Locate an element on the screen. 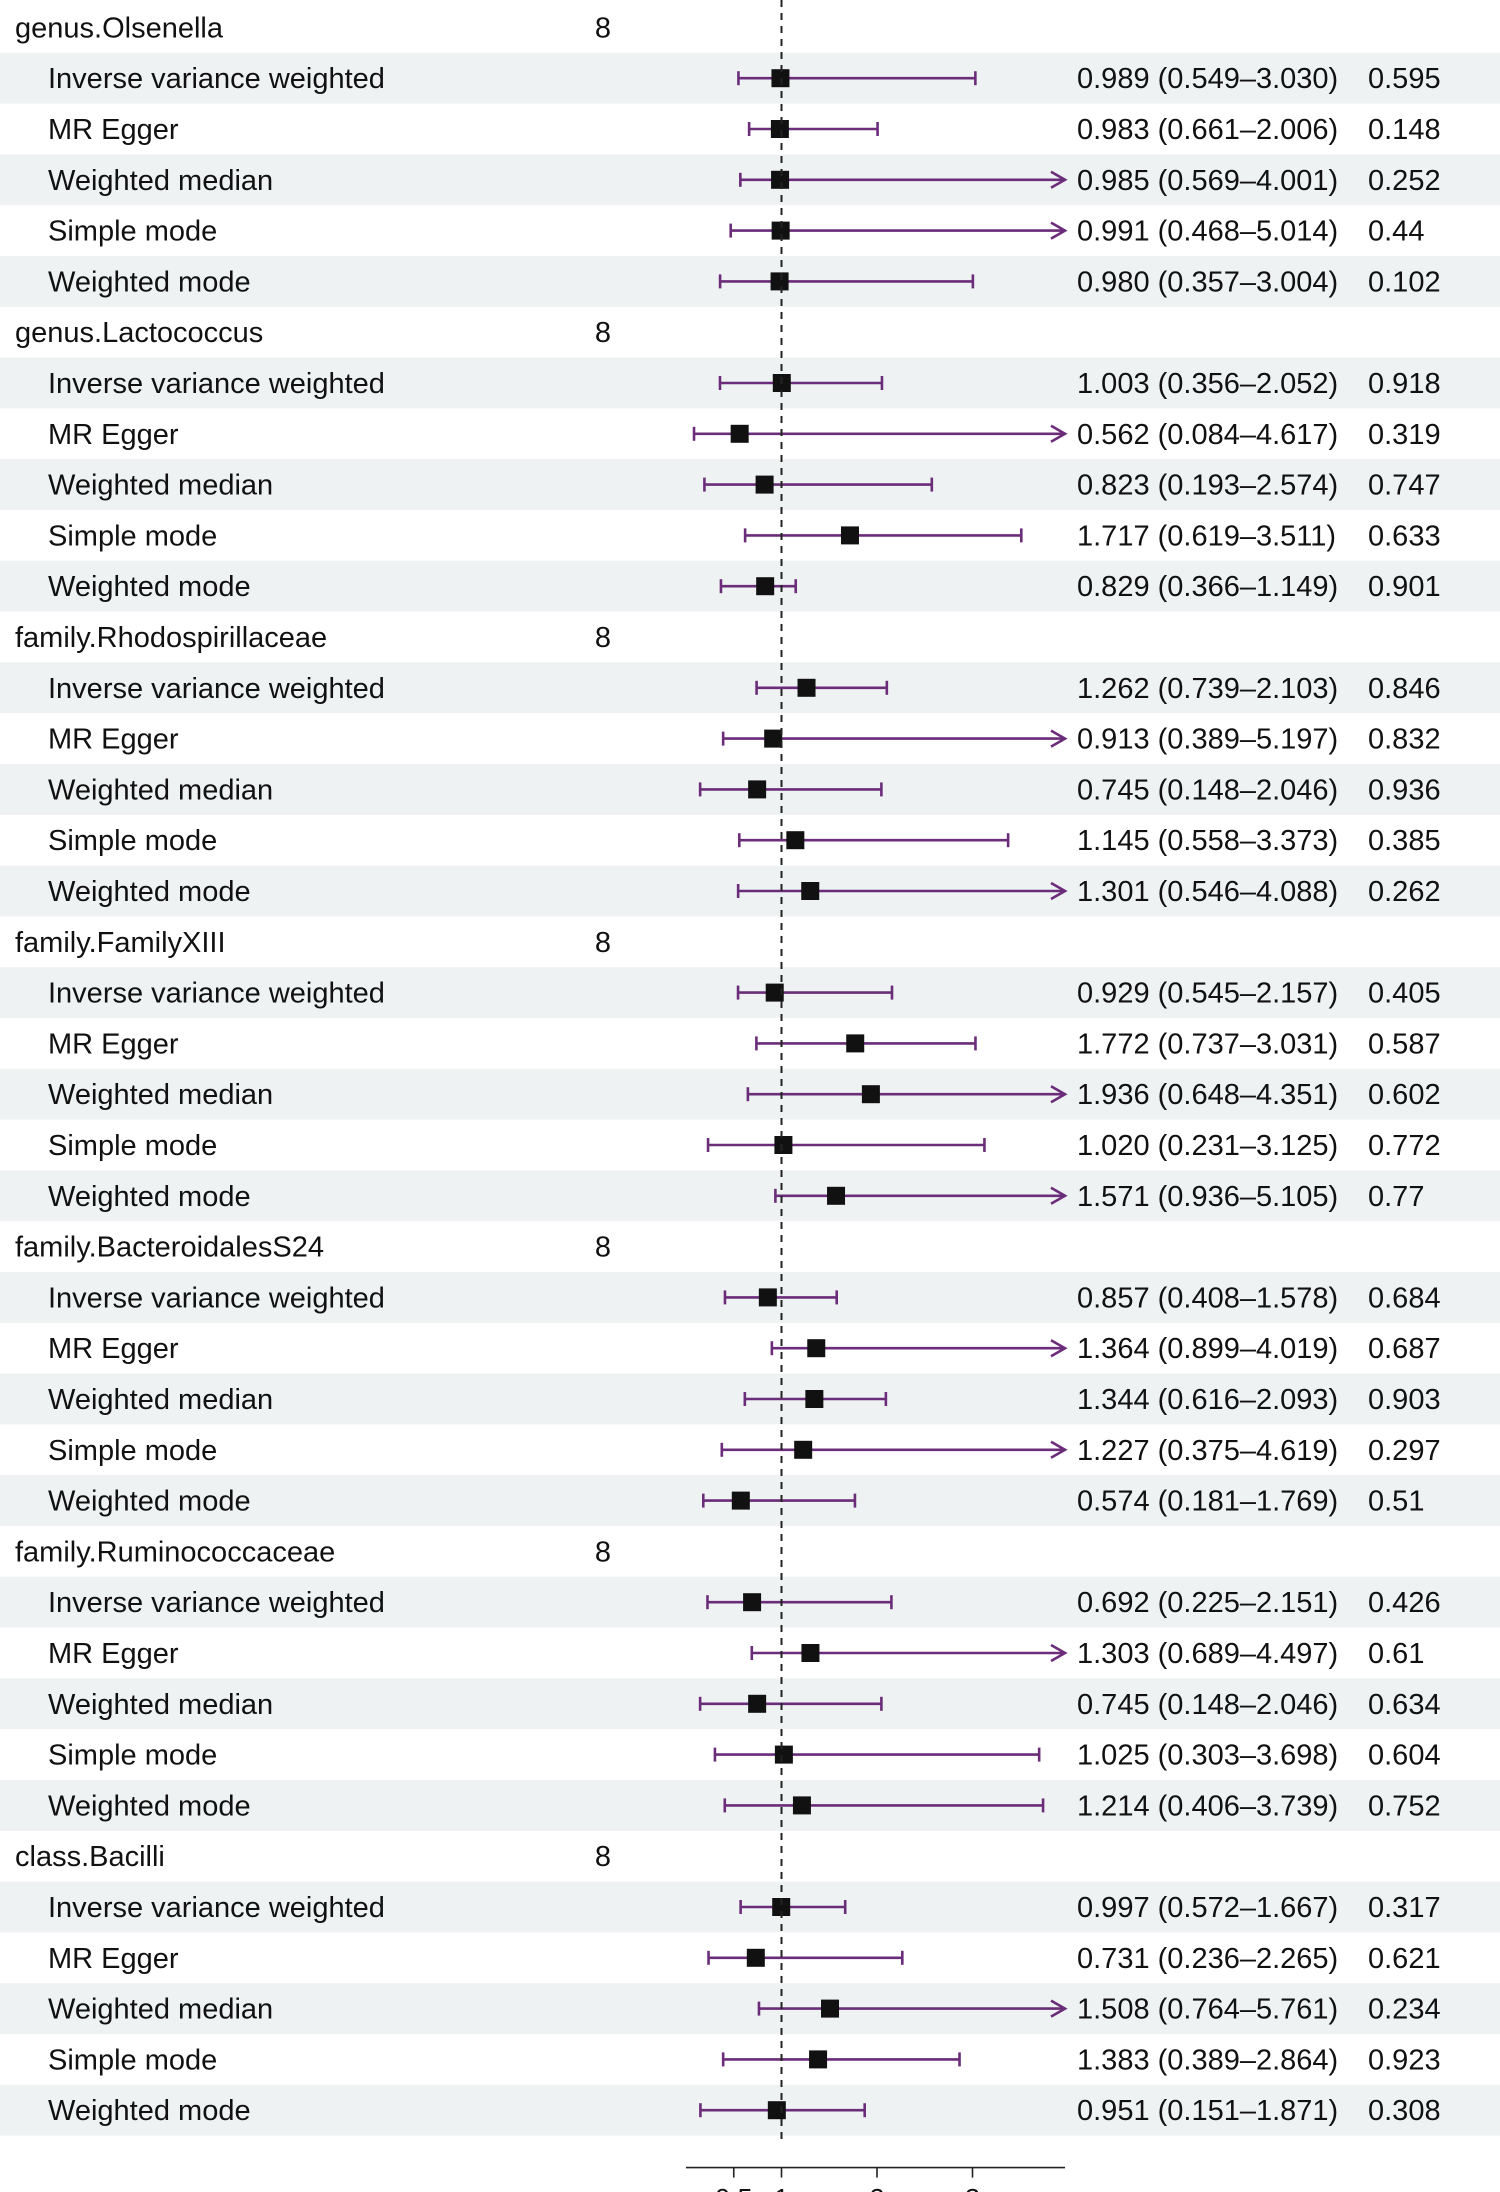 This screenshot has height=2192, width=1500. group-label: family.Ruminococcaceae is located at coordinates (175, 1552).